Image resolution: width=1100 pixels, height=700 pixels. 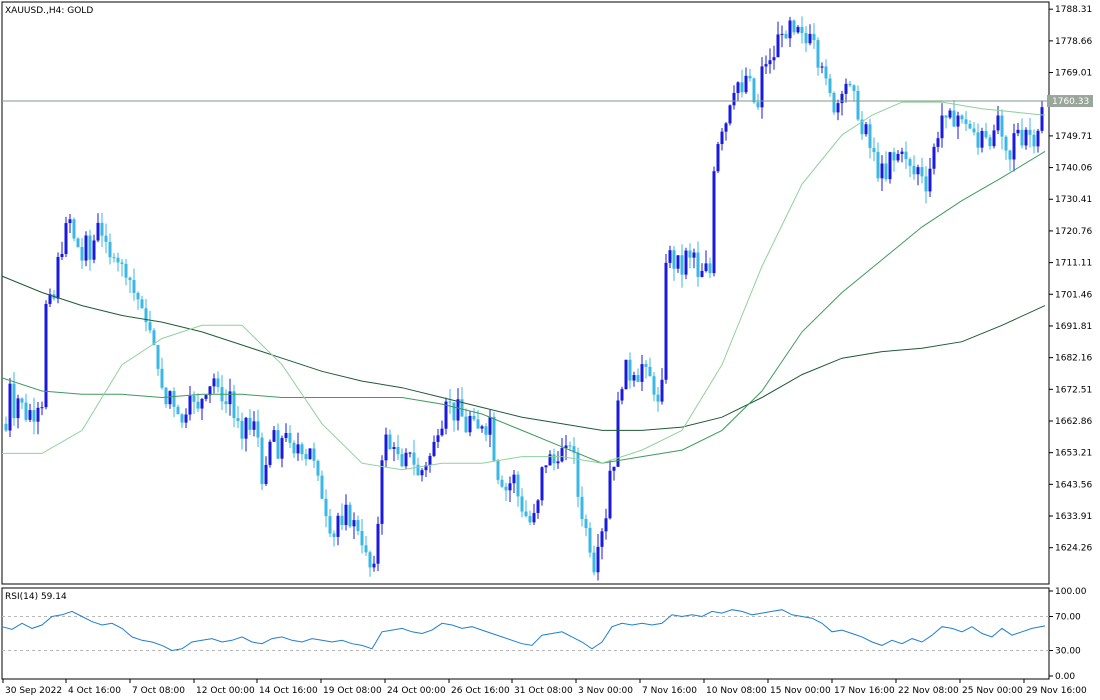 I want to click on time-tick-label: 25 Nov 00:00, so click(x=992, y=691).